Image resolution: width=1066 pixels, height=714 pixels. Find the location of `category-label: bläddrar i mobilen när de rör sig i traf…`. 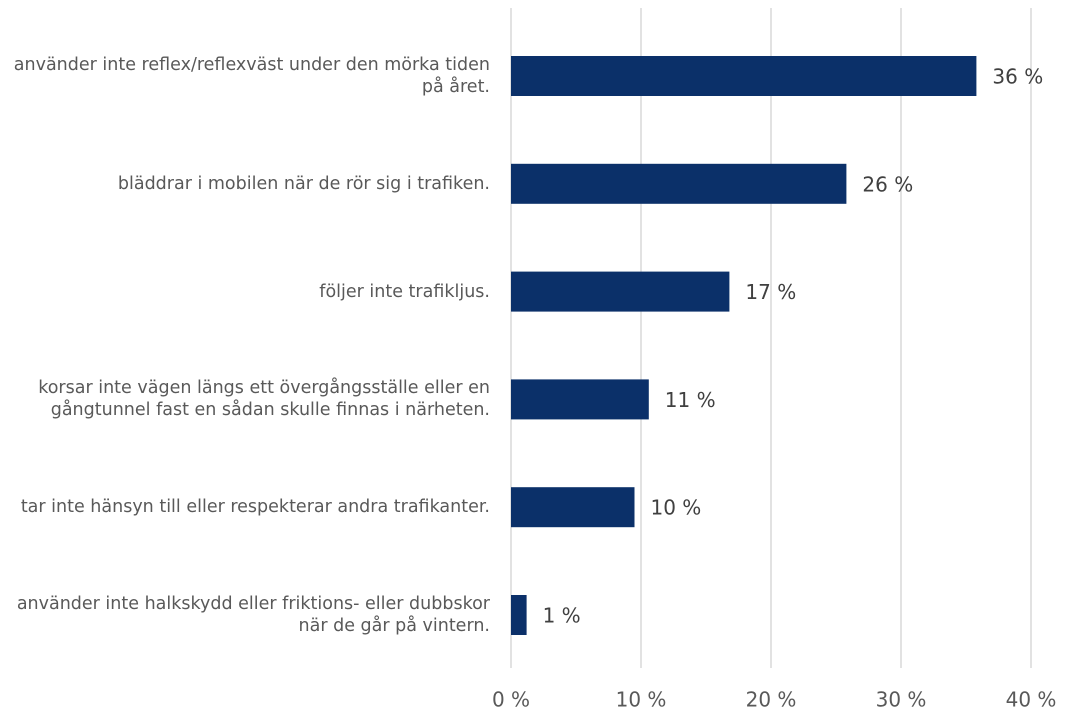

category-label: bläddrar i mobilen när de rör sig i traf… is located at coordinates (303, 183).